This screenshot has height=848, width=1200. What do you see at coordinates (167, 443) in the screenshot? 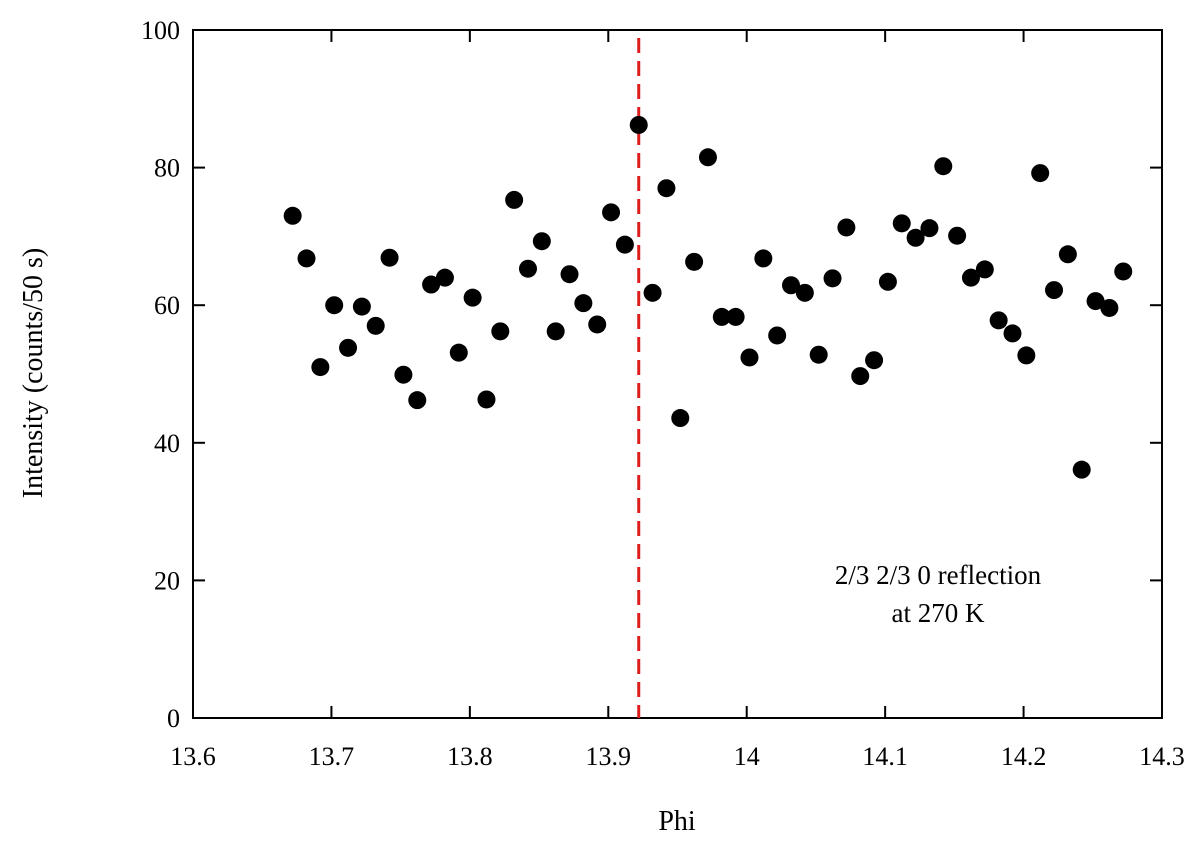
I see `y-tick-label: 40` at bounding box center [167, 443].